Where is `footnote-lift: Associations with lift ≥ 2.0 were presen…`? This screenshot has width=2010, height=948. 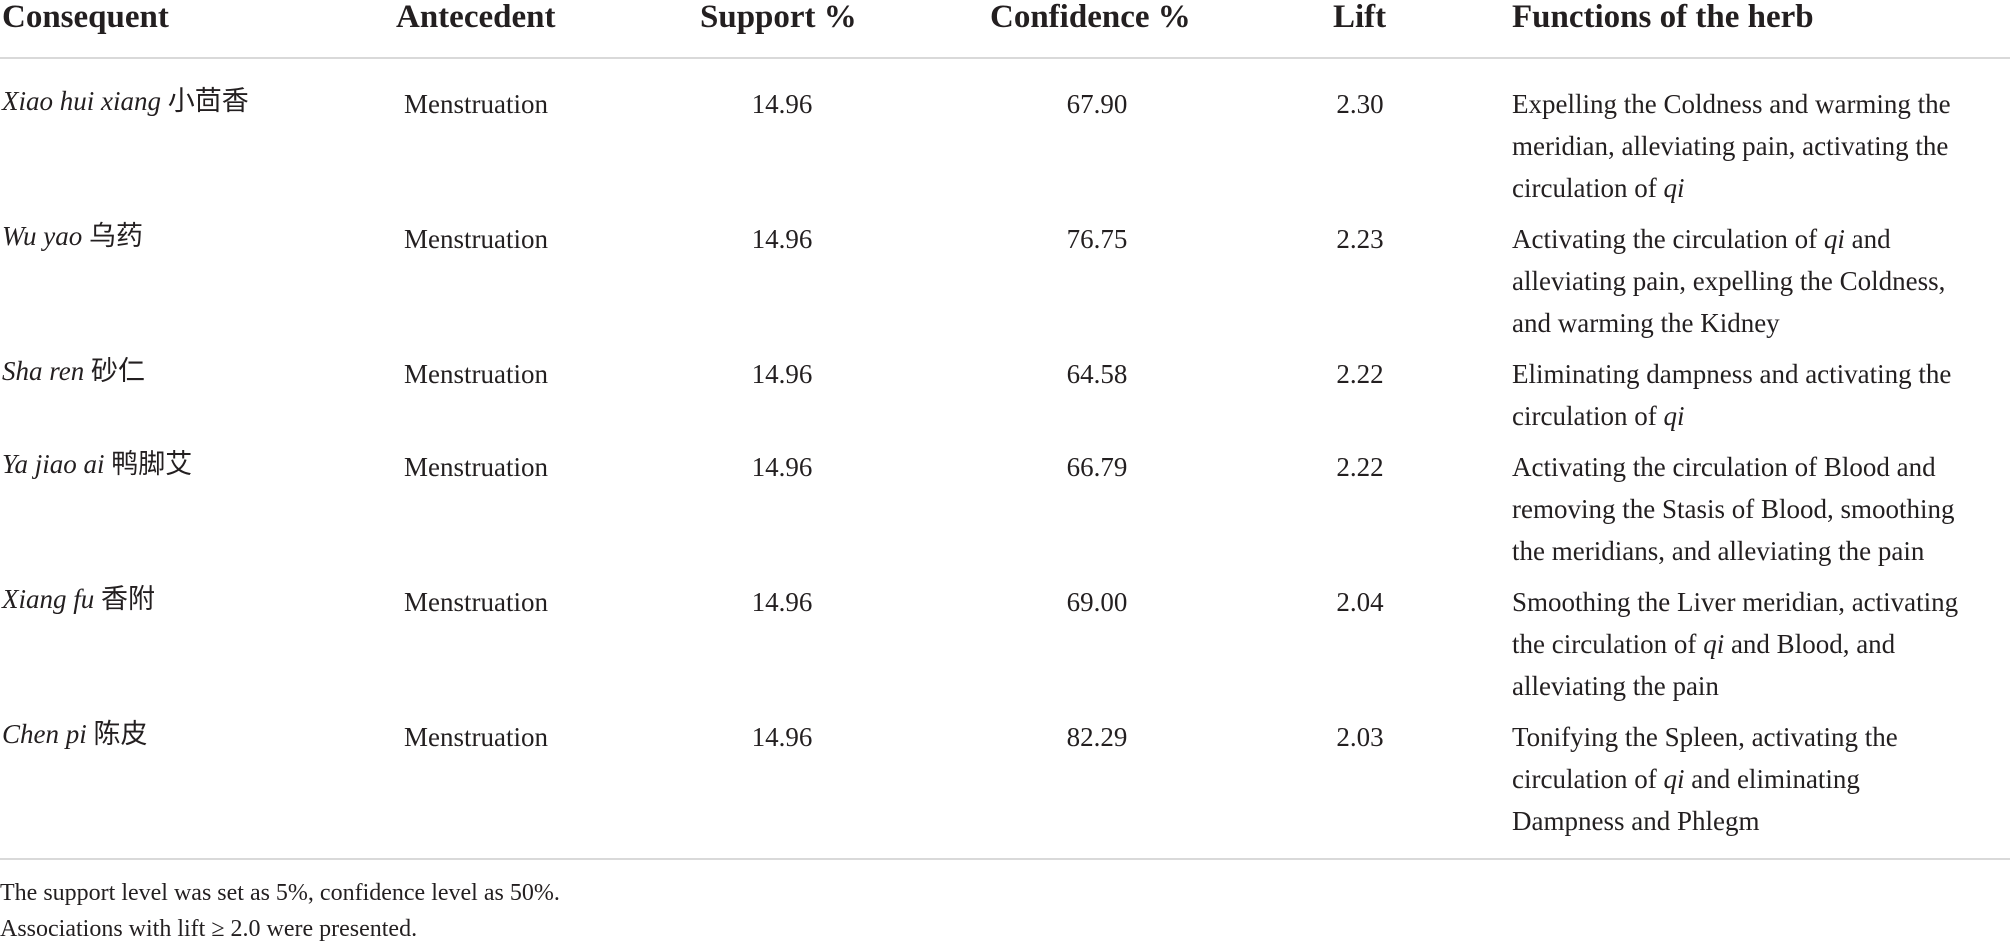 footnote-lift: Associations with lift ≥ 2.0 were presen… is located at coordinates (209, 929).